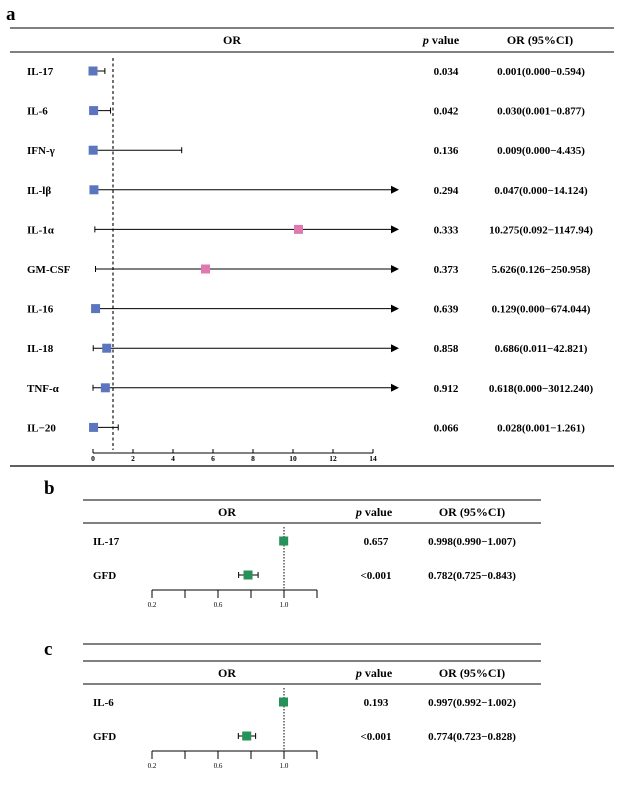 This screenshot has height=786, width=625. Describe the element at coordinates (446, 72) in the screenshot. I see `p-value: 0.034` at that location.